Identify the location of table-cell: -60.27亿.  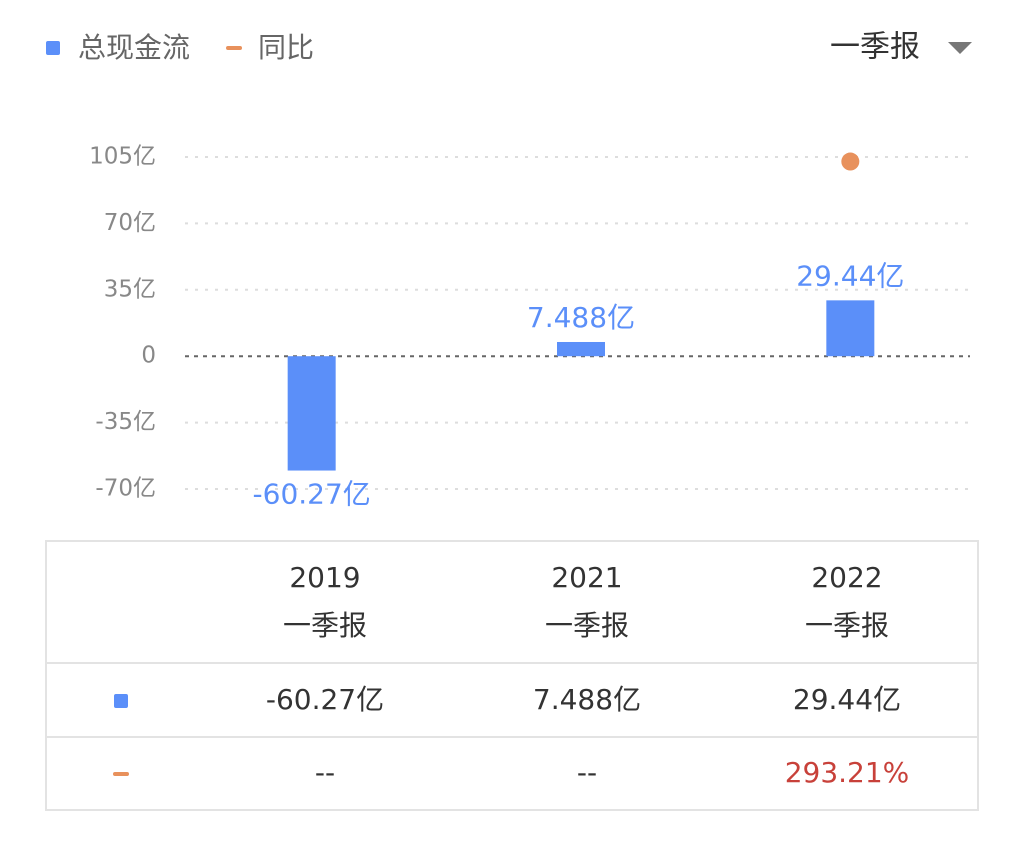
(325, 699).